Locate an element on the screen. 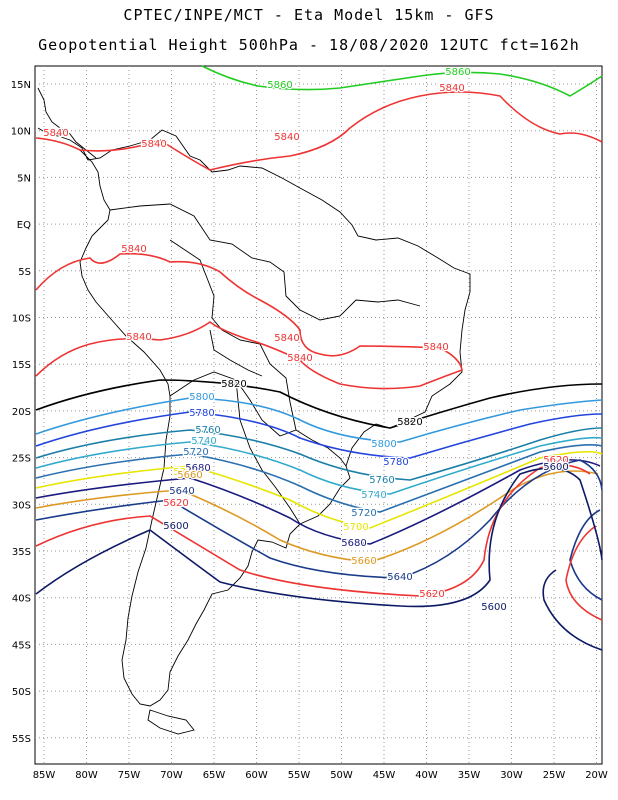 Image resolution: width=618 pixels, height=800 pixels. lon-label: 70W is located at coordinates (171, 775).